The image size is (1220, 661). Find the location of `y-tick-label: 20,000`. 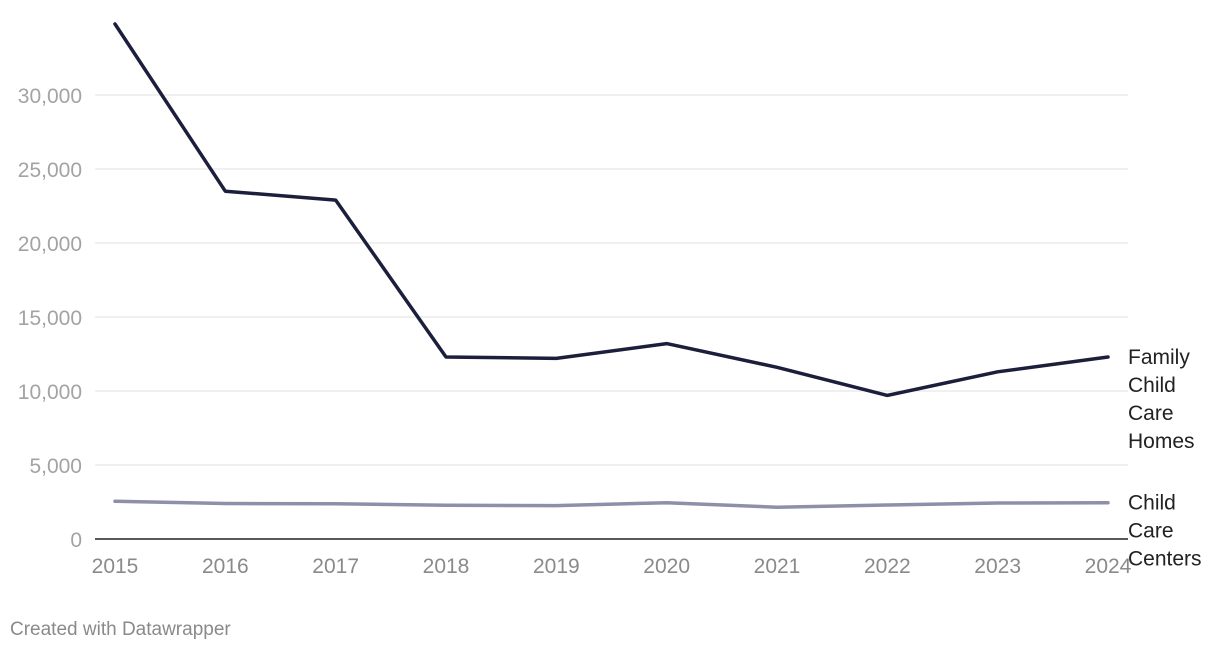

y-tick-label: 20,000 is located at coordinates (50, 244).